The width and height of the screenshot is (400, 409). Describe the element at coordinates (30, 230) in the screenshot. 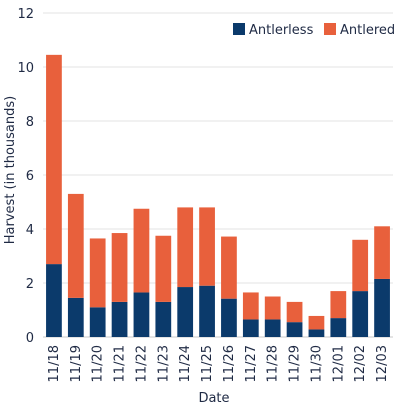

I see `y-tick-label: 4` at that location.